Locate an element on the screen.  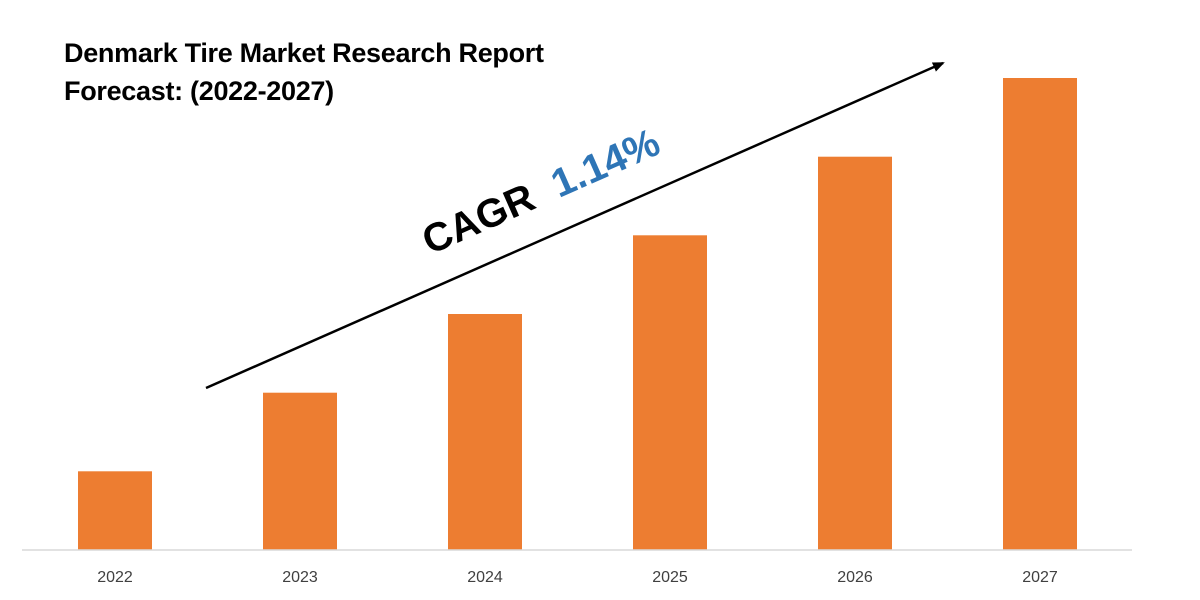
x-tick-label-2023: 2023 is located at coordinates (300, 577).